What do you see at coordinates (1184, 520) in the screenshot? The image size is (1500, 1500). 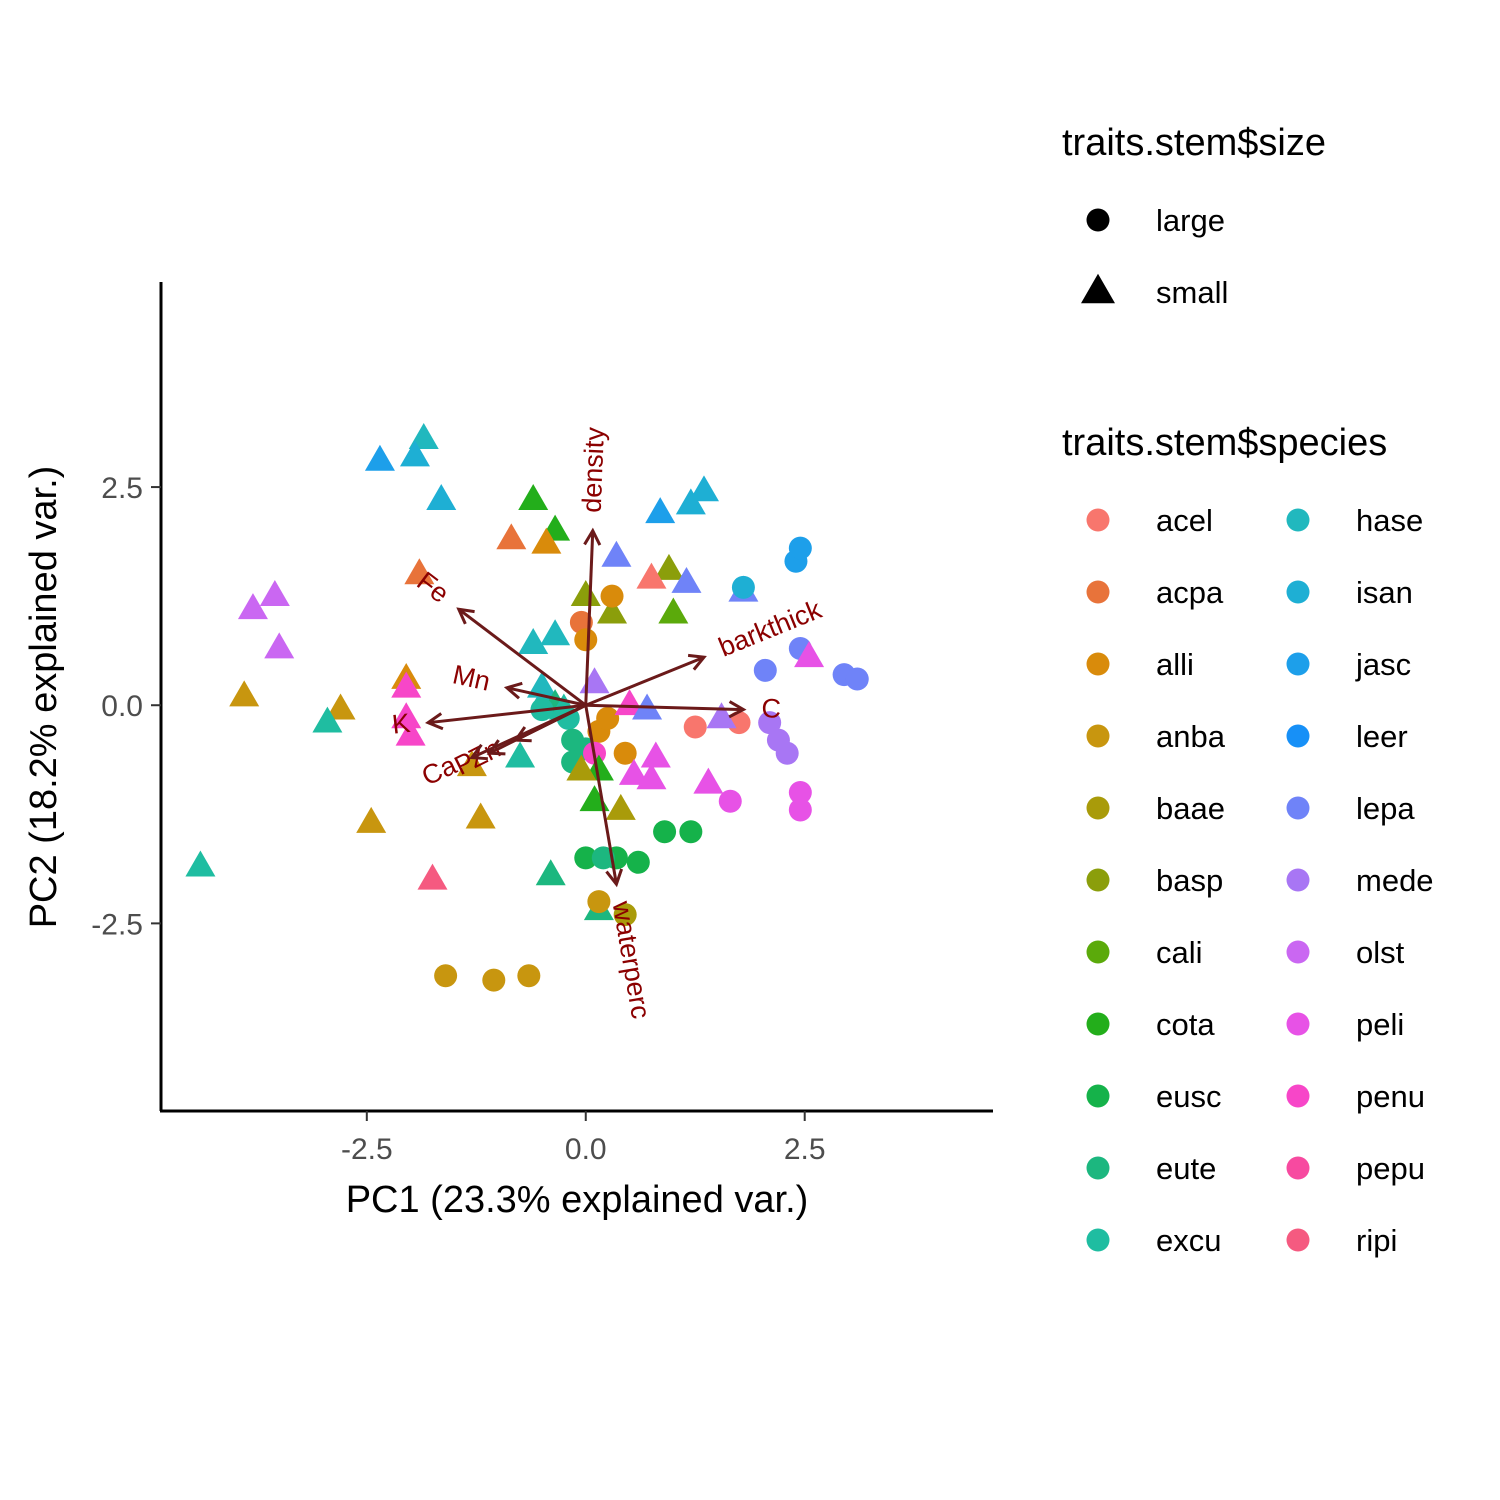 I see `legend-species-label: acel` at bounding box center [1184, 520].